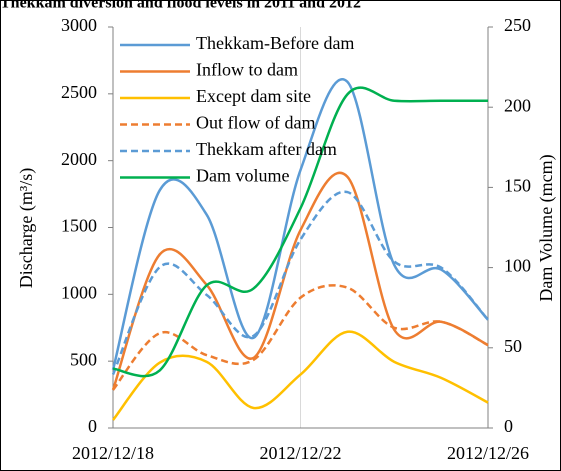  Describe the element at coordinates (26, 228) in the screenshot. I see `y-axis-label: Discharge (m³/s)` at that location.